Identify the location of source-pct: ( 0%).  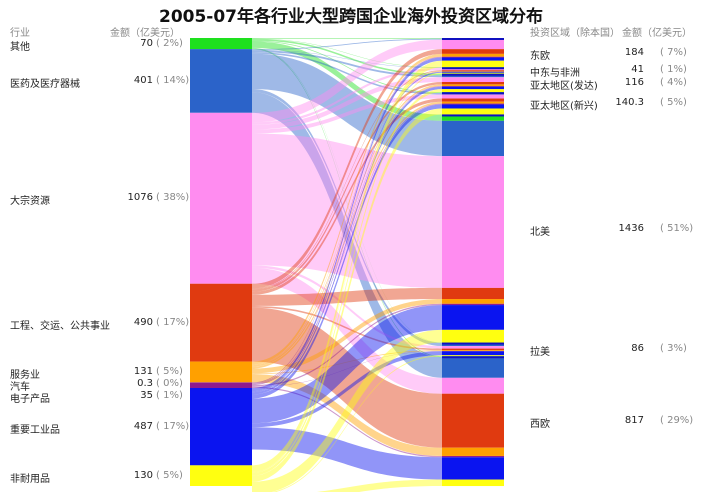
(169, 383).